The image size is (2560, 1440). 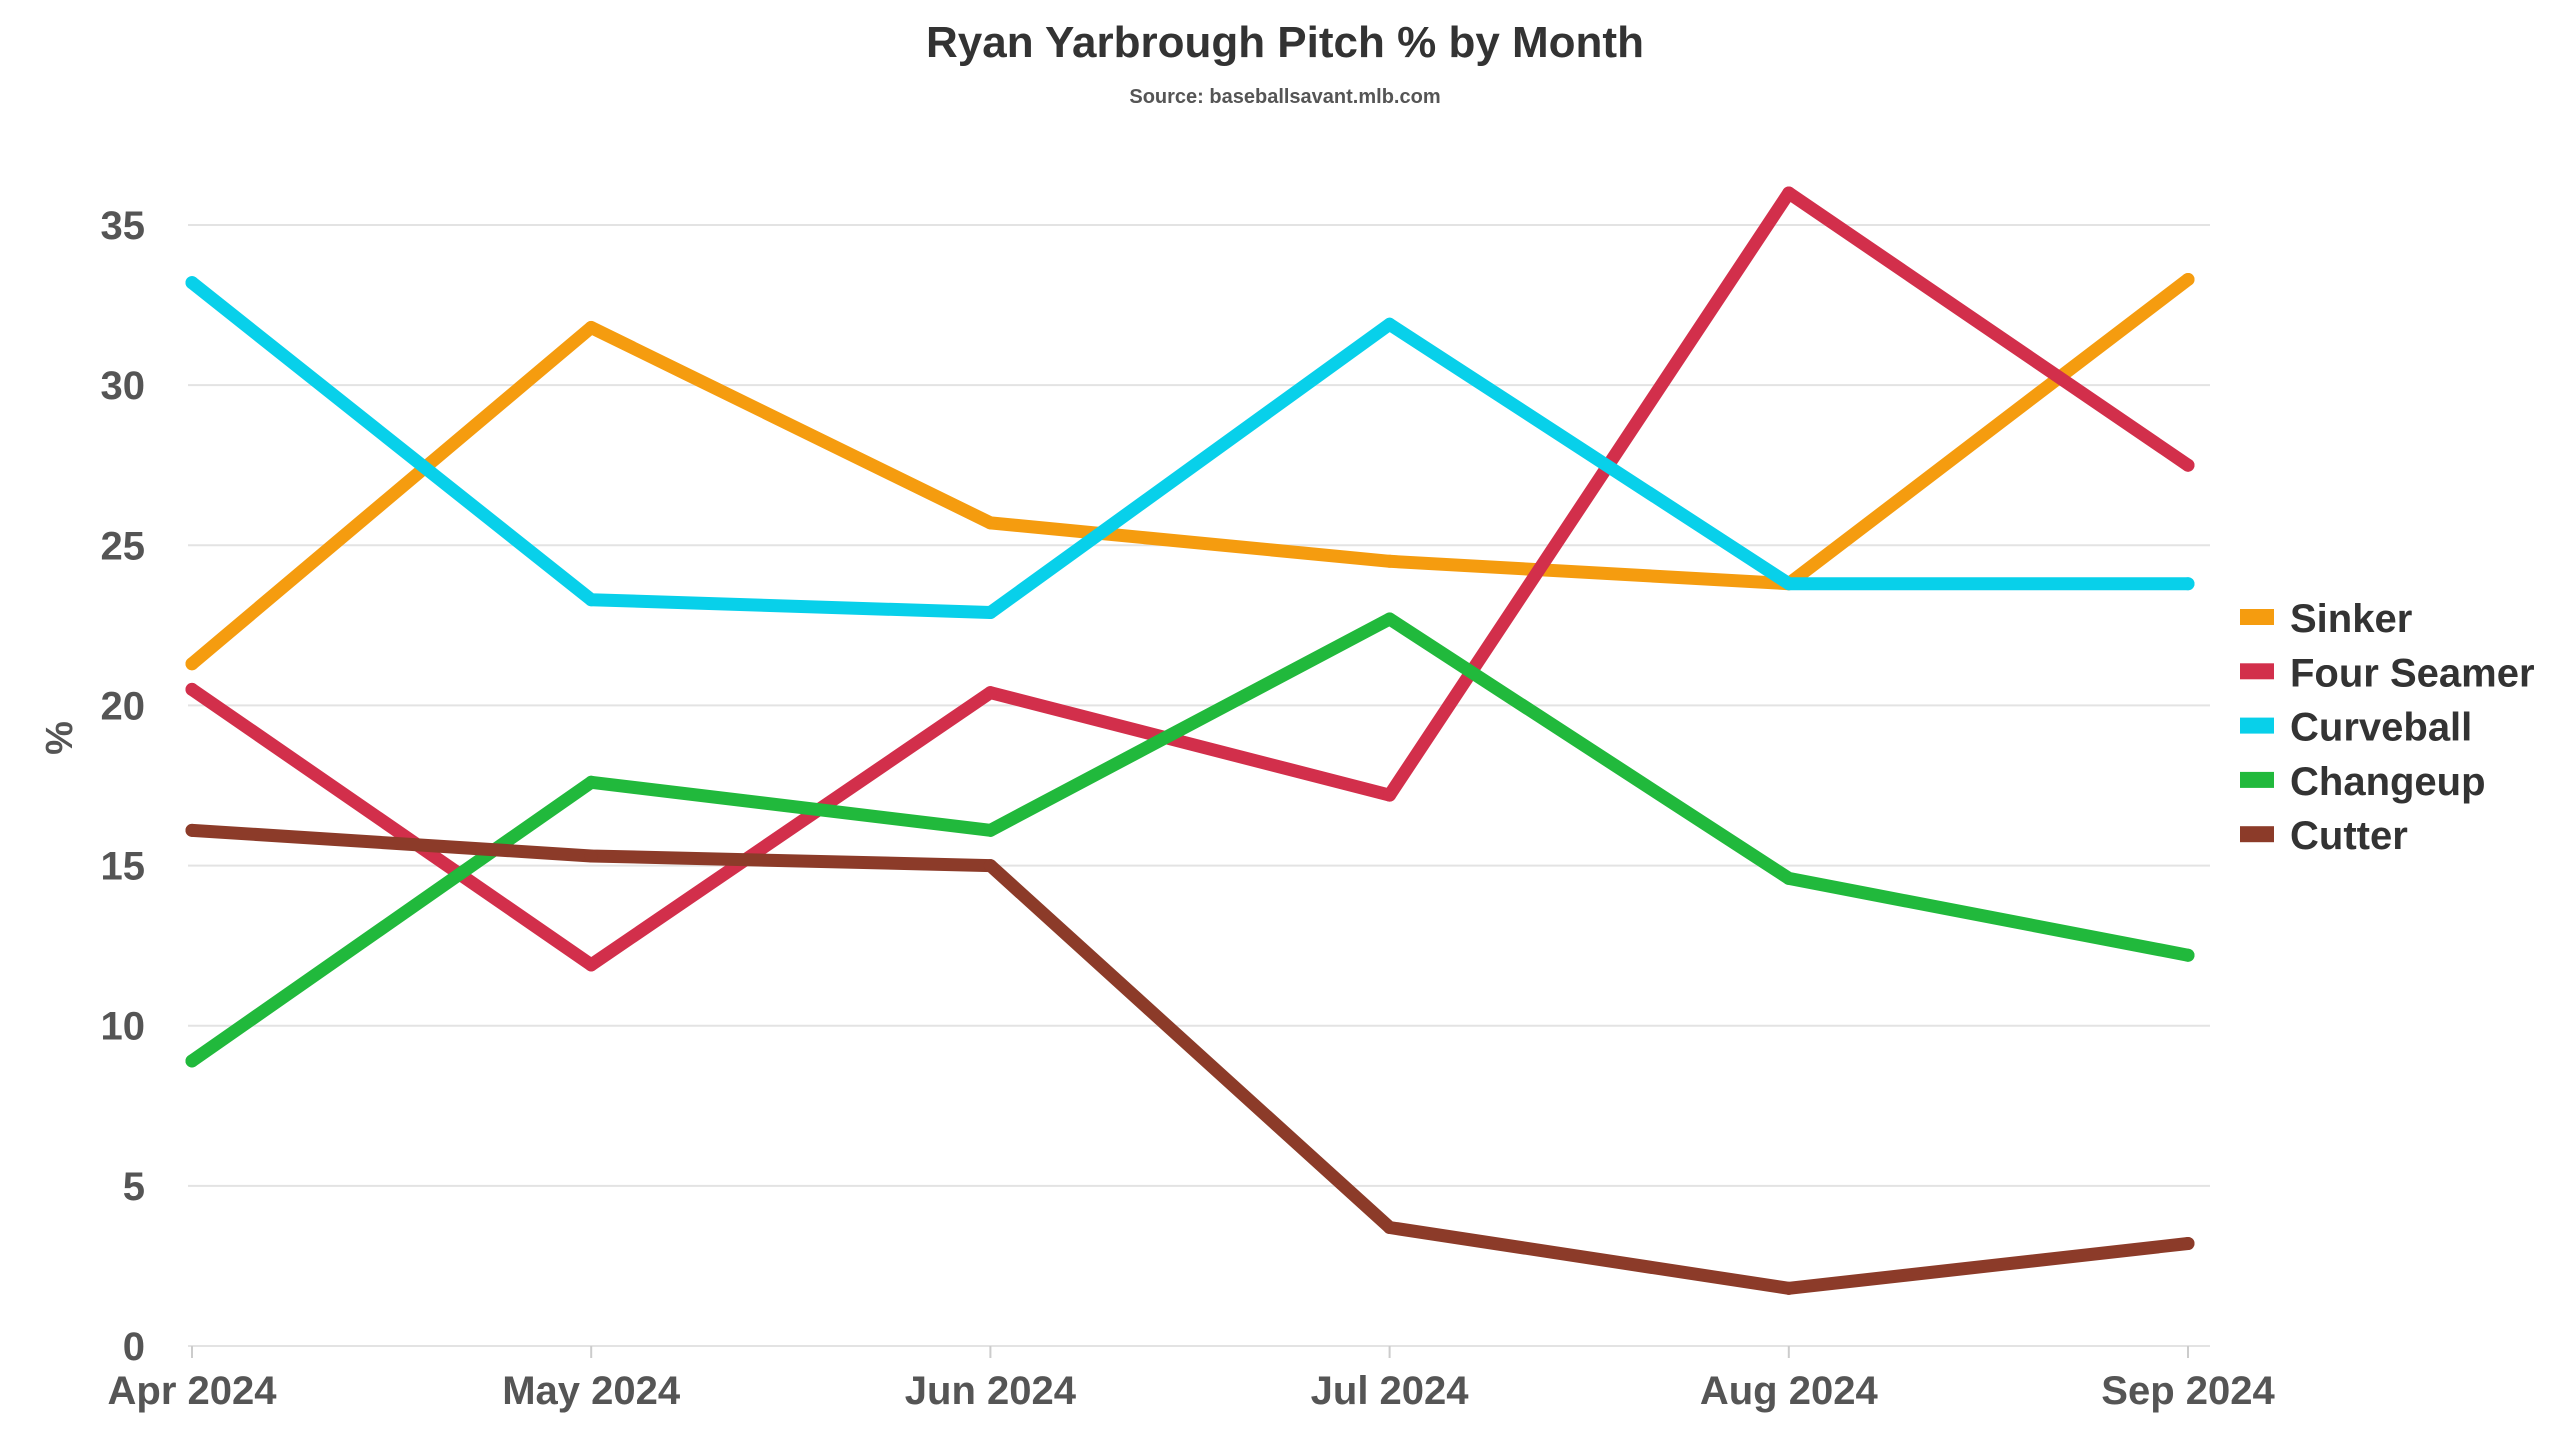 I want to click on x-tick-label: Jul 2024, so click(x=1390, y=1391).